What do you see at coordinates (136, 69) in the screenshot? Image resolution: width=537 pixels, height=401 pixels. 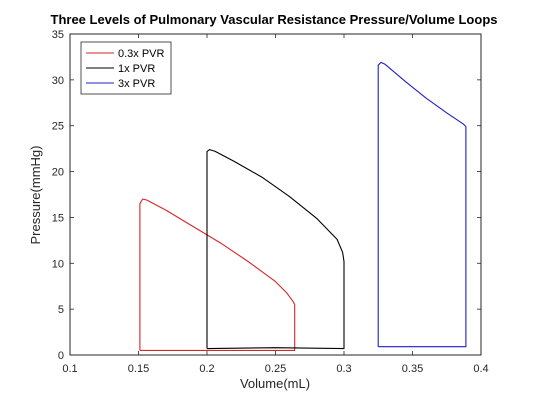 I see `legend-label: 1x PVR` at bounding box center [136, 69].